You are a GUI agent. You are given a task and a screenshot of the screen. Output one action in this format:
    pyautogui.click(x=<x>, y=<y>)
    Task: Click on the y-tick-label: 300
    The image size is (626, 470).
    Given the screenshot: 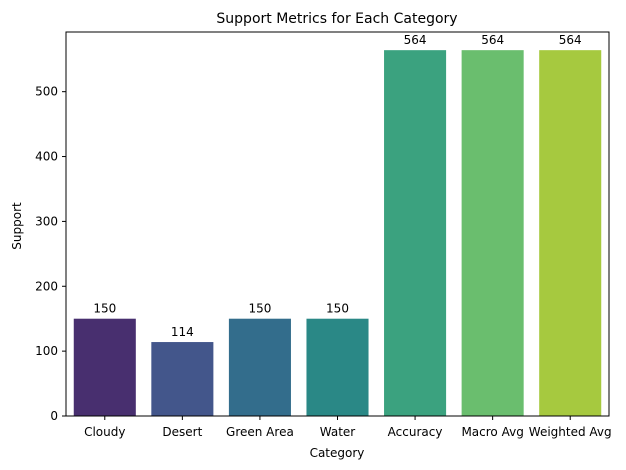 What is the action you would take?
    pyautogui.click(x=46, y=221)
    